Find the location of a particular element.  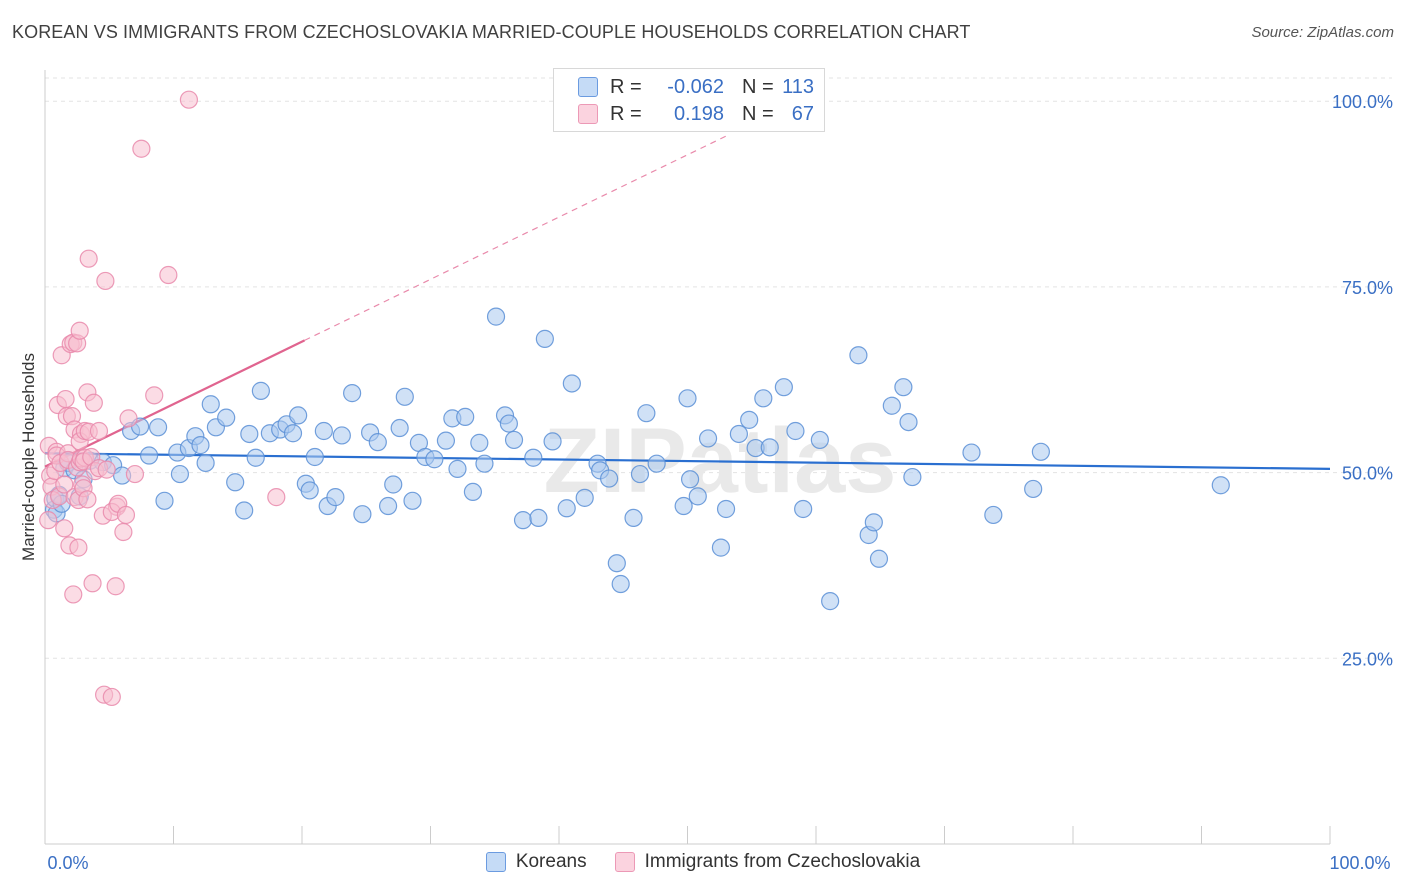

legend-n-value: 113 is located at coordinates (798, 86).